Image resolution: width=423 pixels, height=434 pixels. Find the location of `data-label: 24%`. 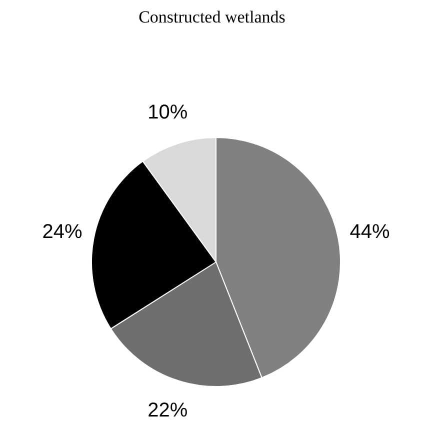

data-label: 24% is located at coordinates (62, 232).